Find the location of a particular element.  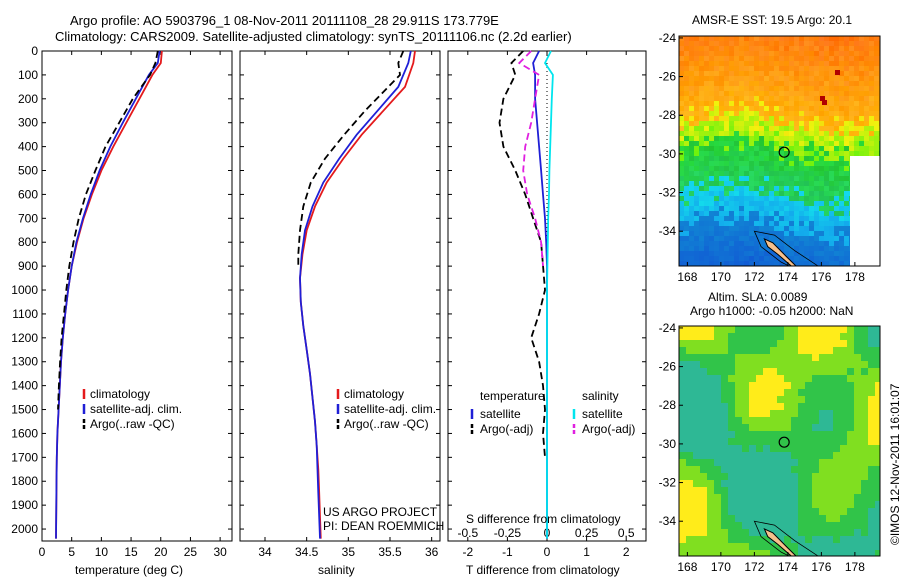

sla-lon-tick-label: 174 is located at coordinates (788, 567).